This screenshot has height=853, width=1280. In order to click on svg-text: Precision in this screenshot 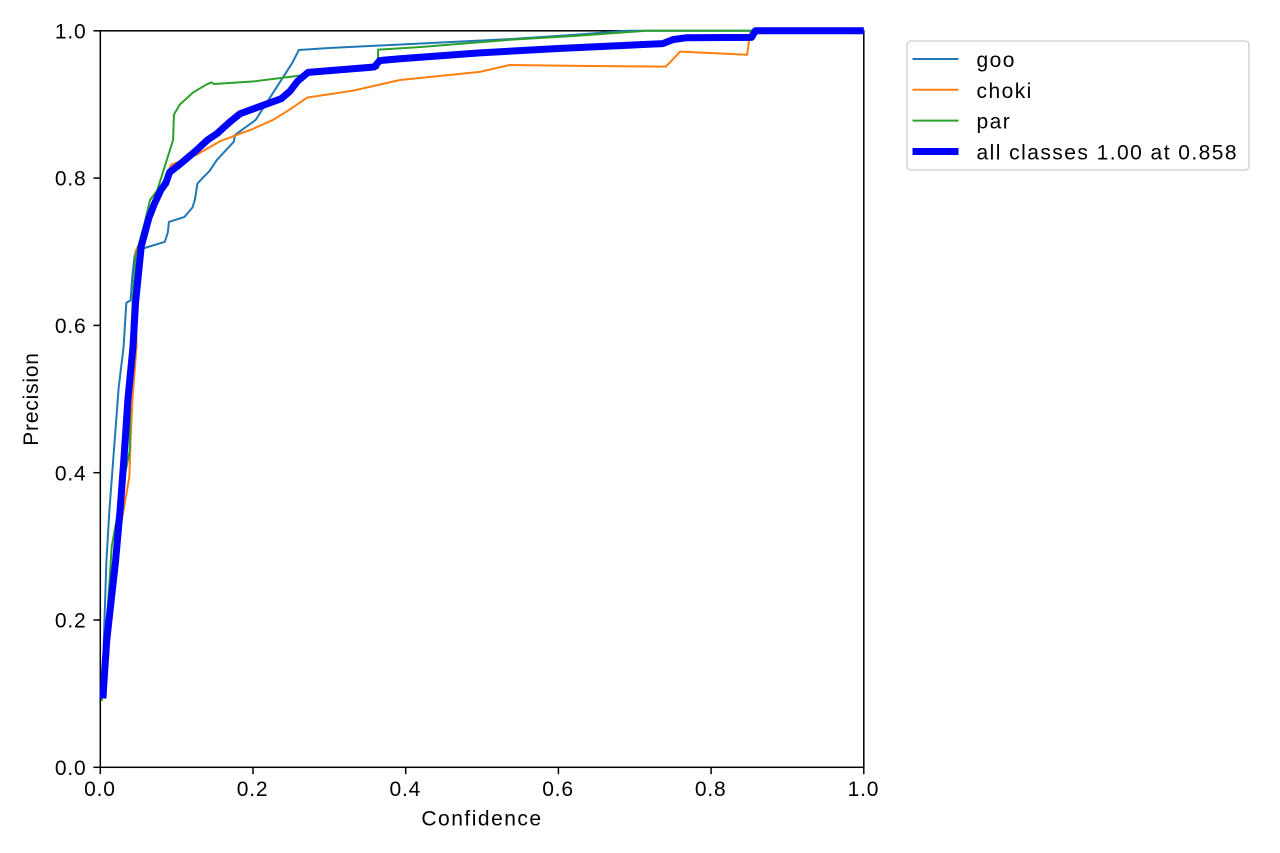, I will do `click(31, 399)`.